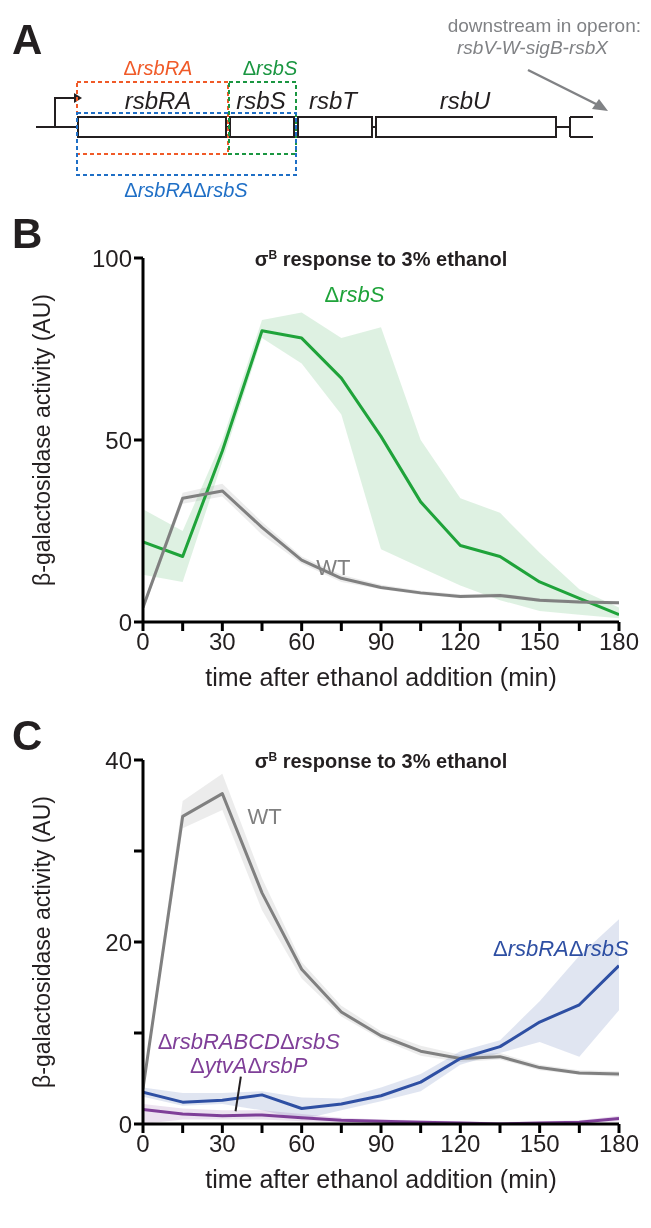 This screenshot has height=1228, width=651. What do you see at coordinates (261, 100) in the screenshot?
I see `text: rsbS` at bounding box center [261, 100].